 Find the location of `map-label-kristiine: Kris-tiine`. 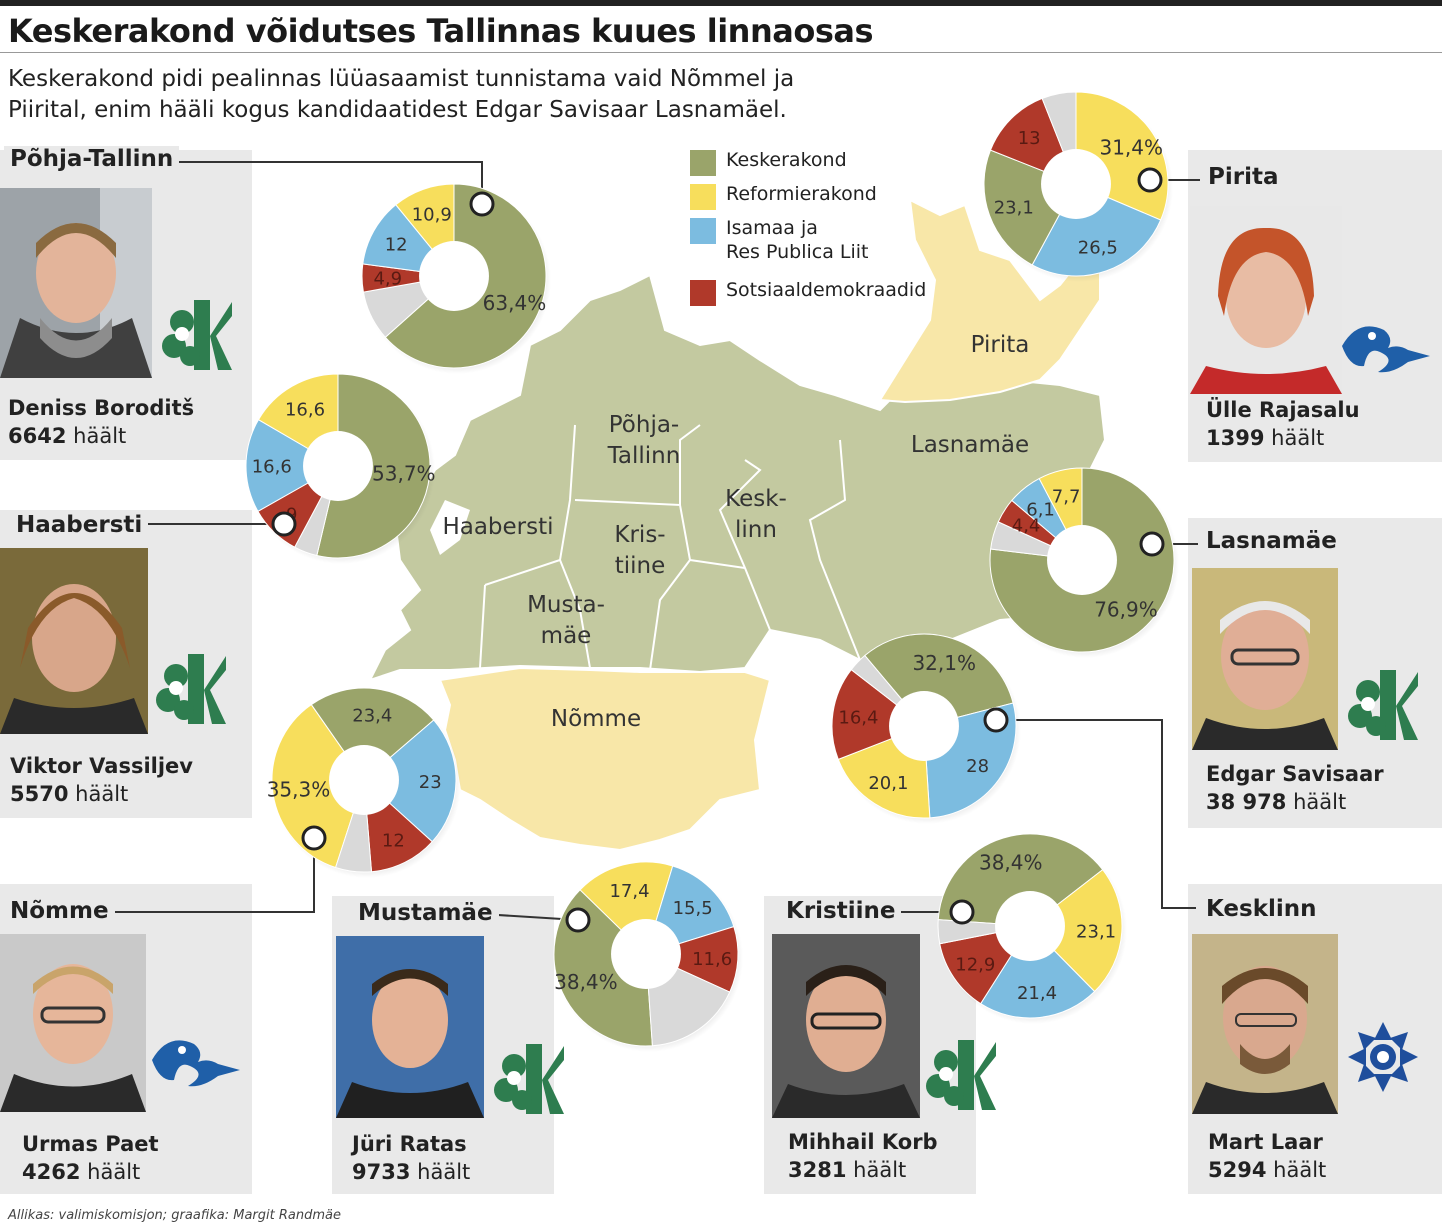

map-label-kristiine: Kris-tiine is located at coordinates (639, 550).